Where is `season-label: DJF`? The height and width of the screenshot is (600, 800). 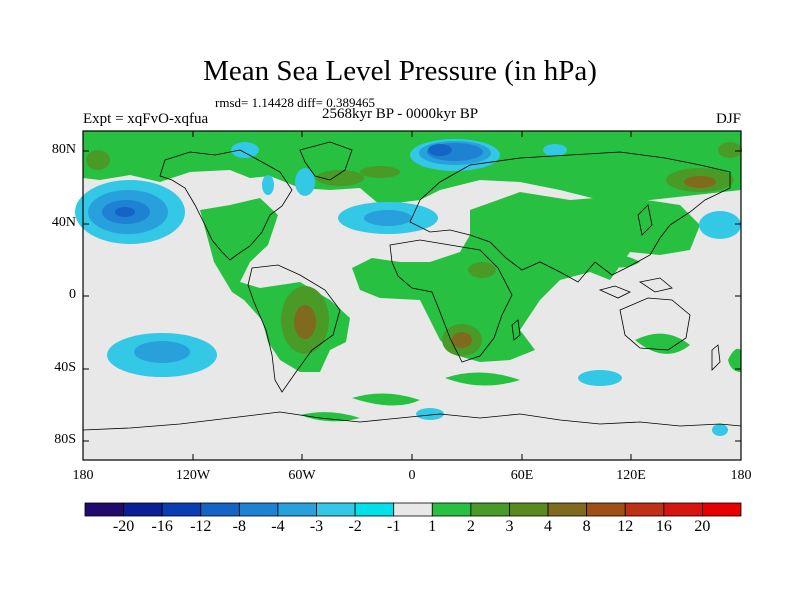 season-label: DJF is located at coordinates (728, 119).